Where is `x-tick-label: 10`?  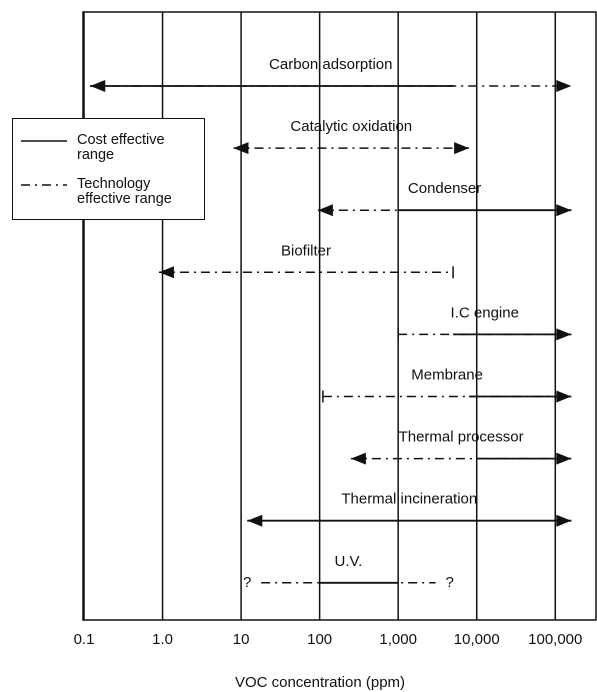 x-tick-label: 10 is located at coordinates (241, 639).